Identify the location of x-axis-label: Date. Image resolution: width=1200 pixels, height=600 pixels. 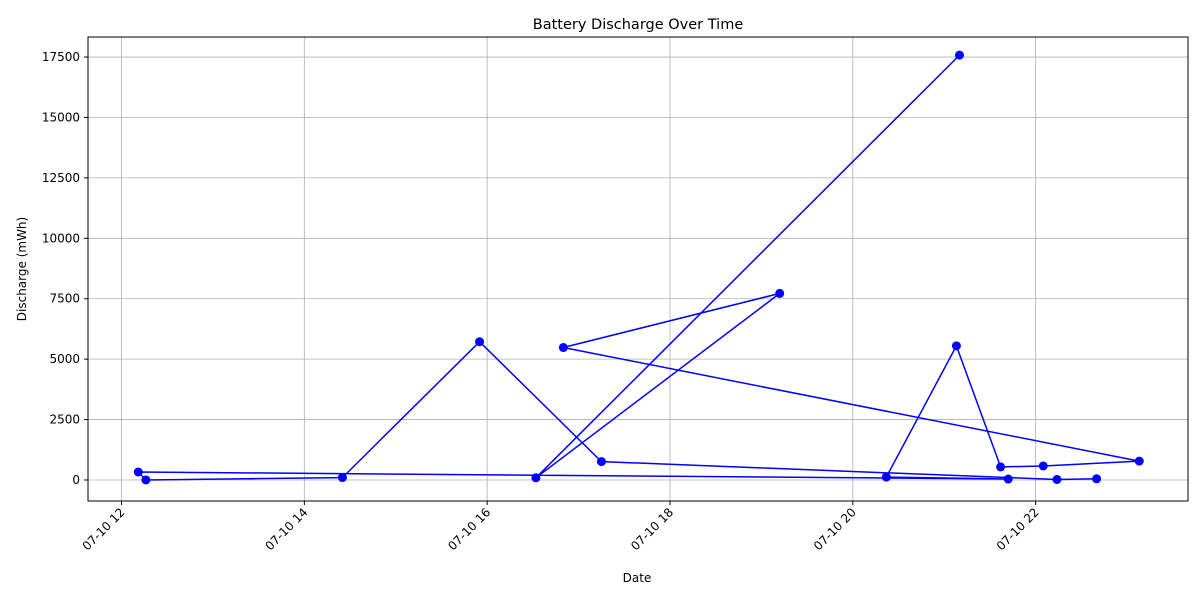
(637, 578).